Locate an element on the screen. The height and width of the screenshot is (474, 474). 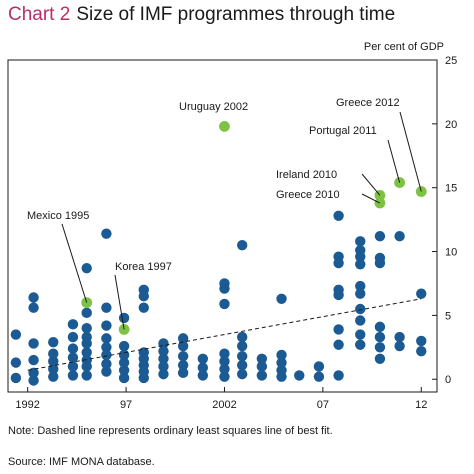
highlight-point is located at coordinates (400, 182).